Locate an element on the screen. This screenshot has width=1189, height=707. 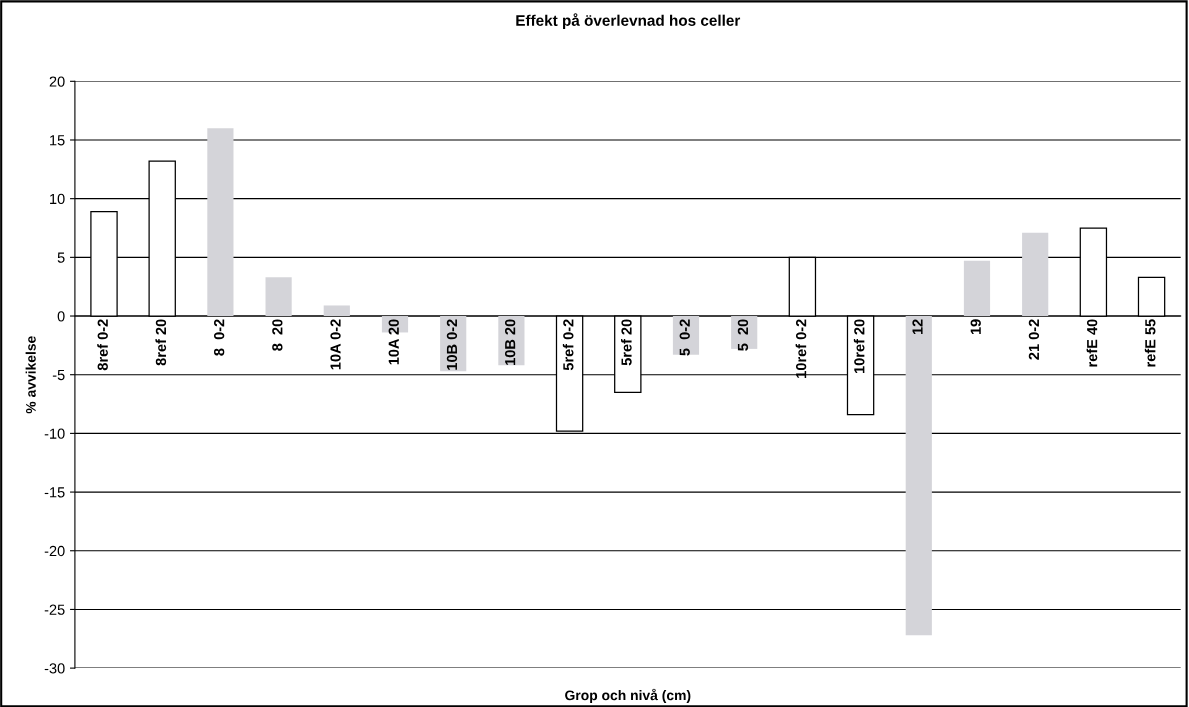
x-tick-label: 8 20 is located at coordinates (277, 335).